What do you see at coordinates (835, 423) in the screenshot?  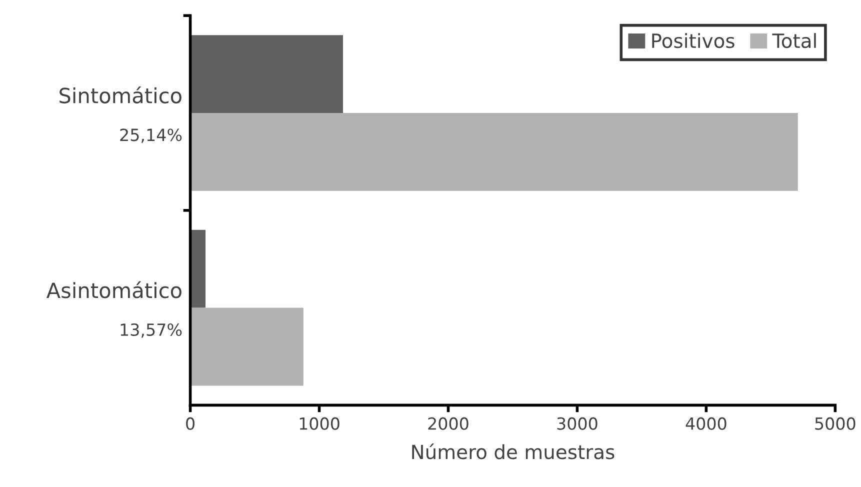 I see `x-tick-label: 5000` at bounding box center [835, 423].